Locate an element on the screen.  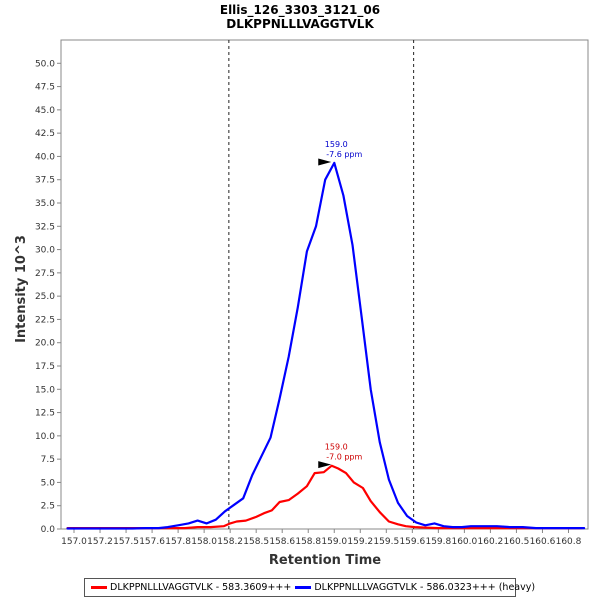
y-tick-label: 10.0 is located at coordinates (45, 437).